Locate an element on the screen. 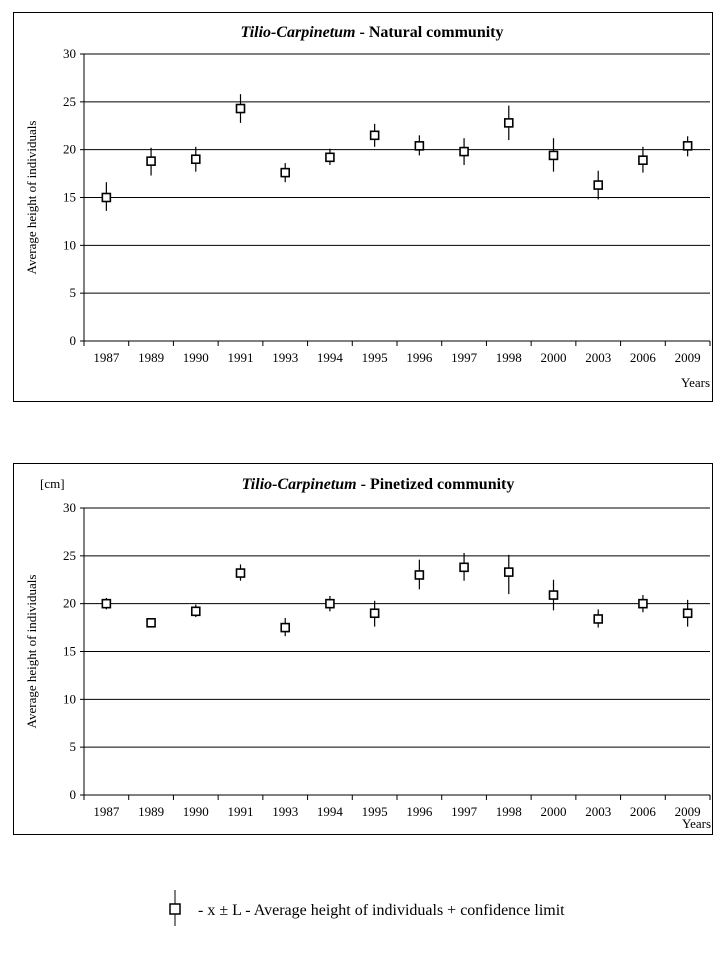 The image size is (728, 955). natural-title-rest: - Natural community is located at coordinates (430, 32).